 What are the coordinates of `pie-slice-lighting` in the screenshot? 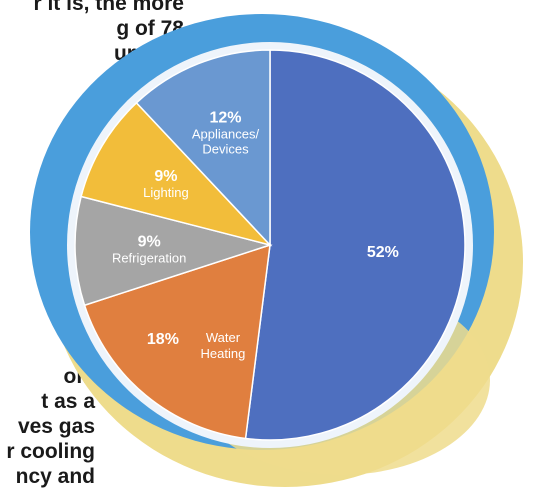 It's located at (176, 174).